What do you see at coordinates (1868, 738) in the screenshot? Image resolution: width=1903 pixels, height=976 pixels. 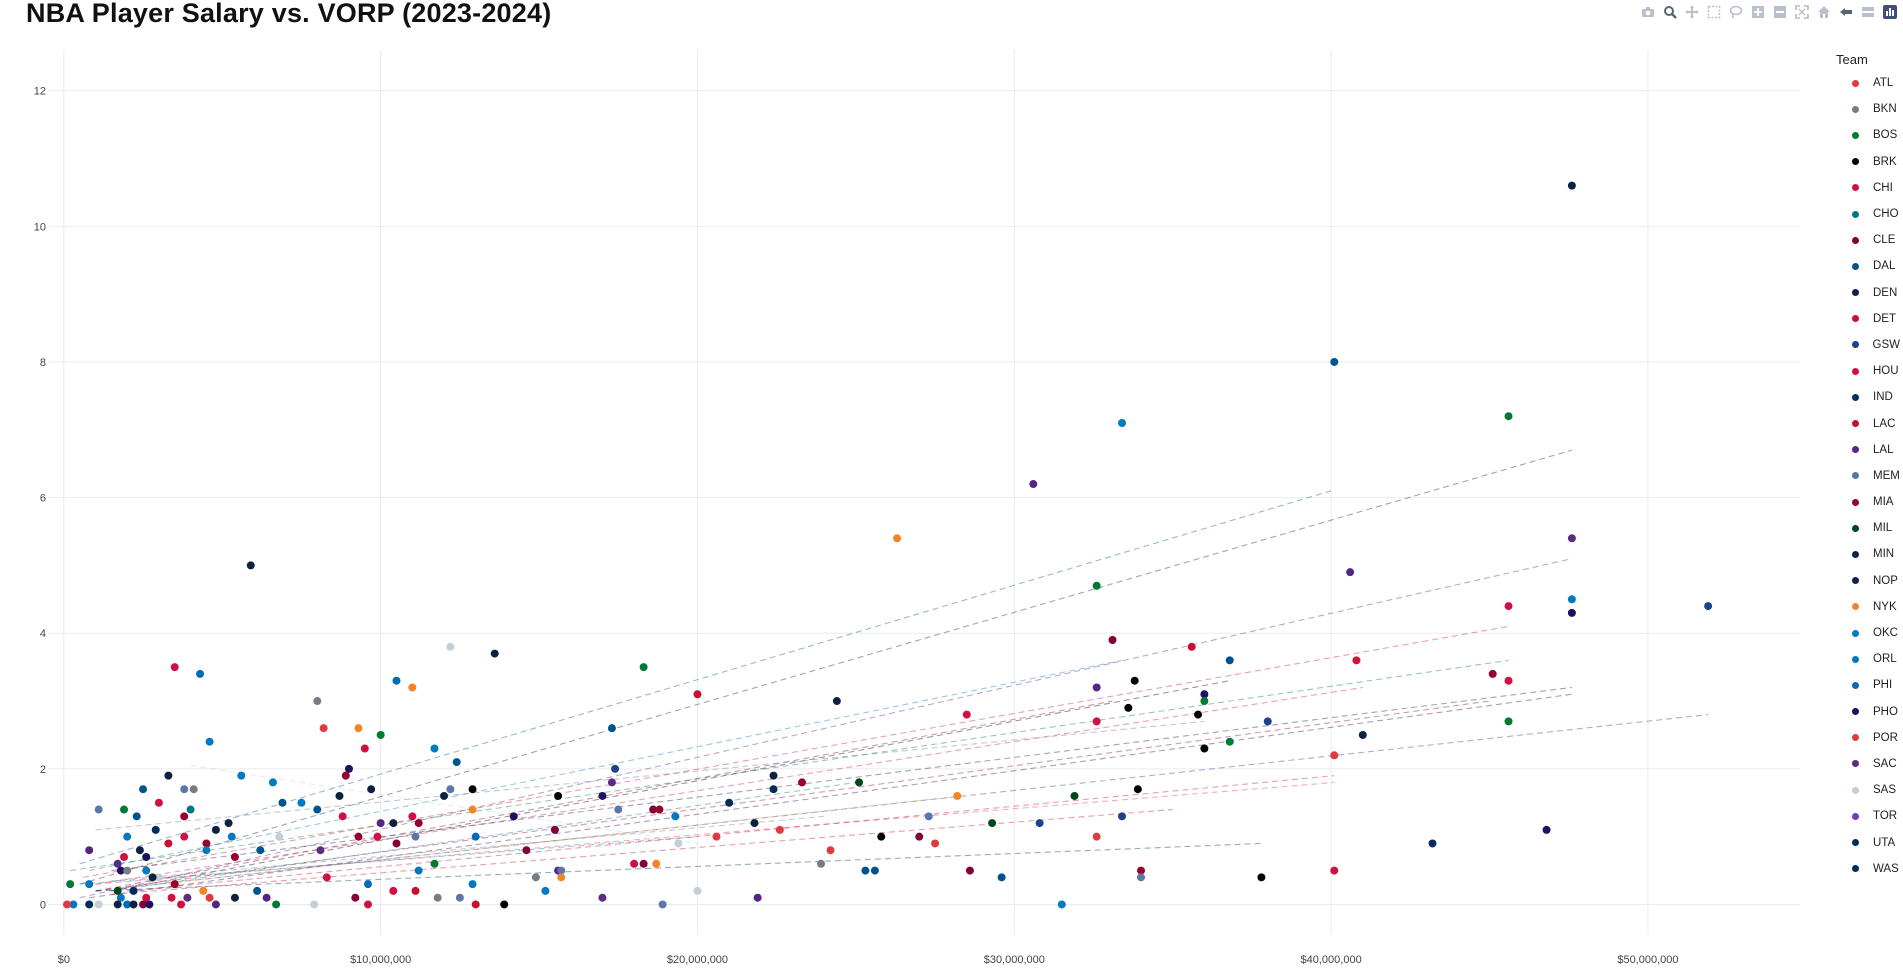 I see `legend-item-por: POR` at bounding box center [1868, 738].